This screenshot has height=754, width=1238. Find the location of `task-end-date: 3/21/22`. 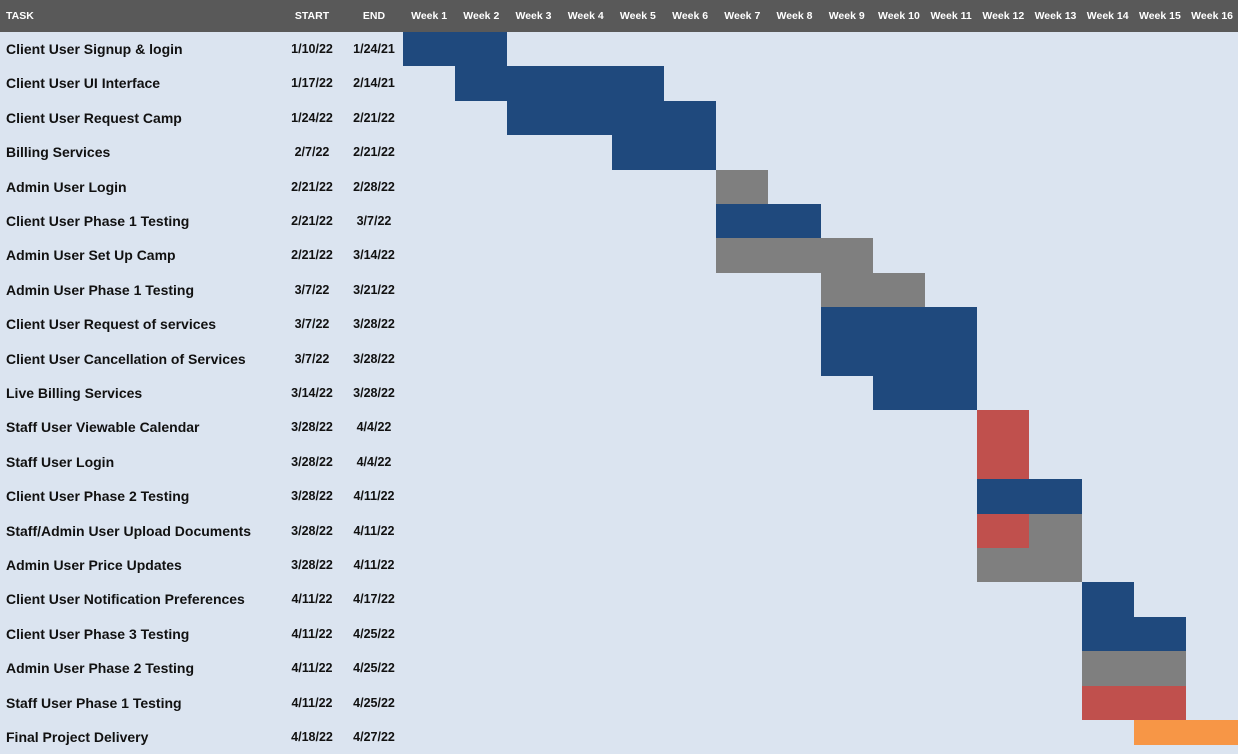

task-end-date: 3/21/22 is located at coordinates (374, 289).